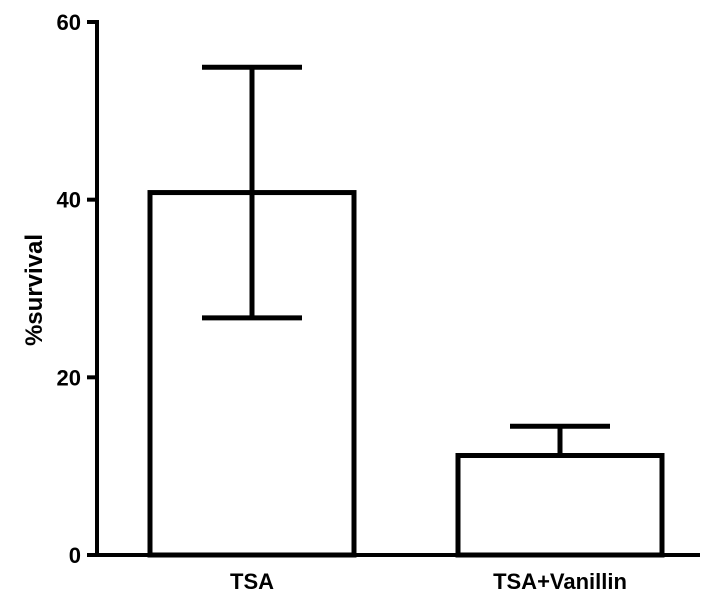  I want to click on x-tick-label: TSA+Vanillin, so click(560, 581).